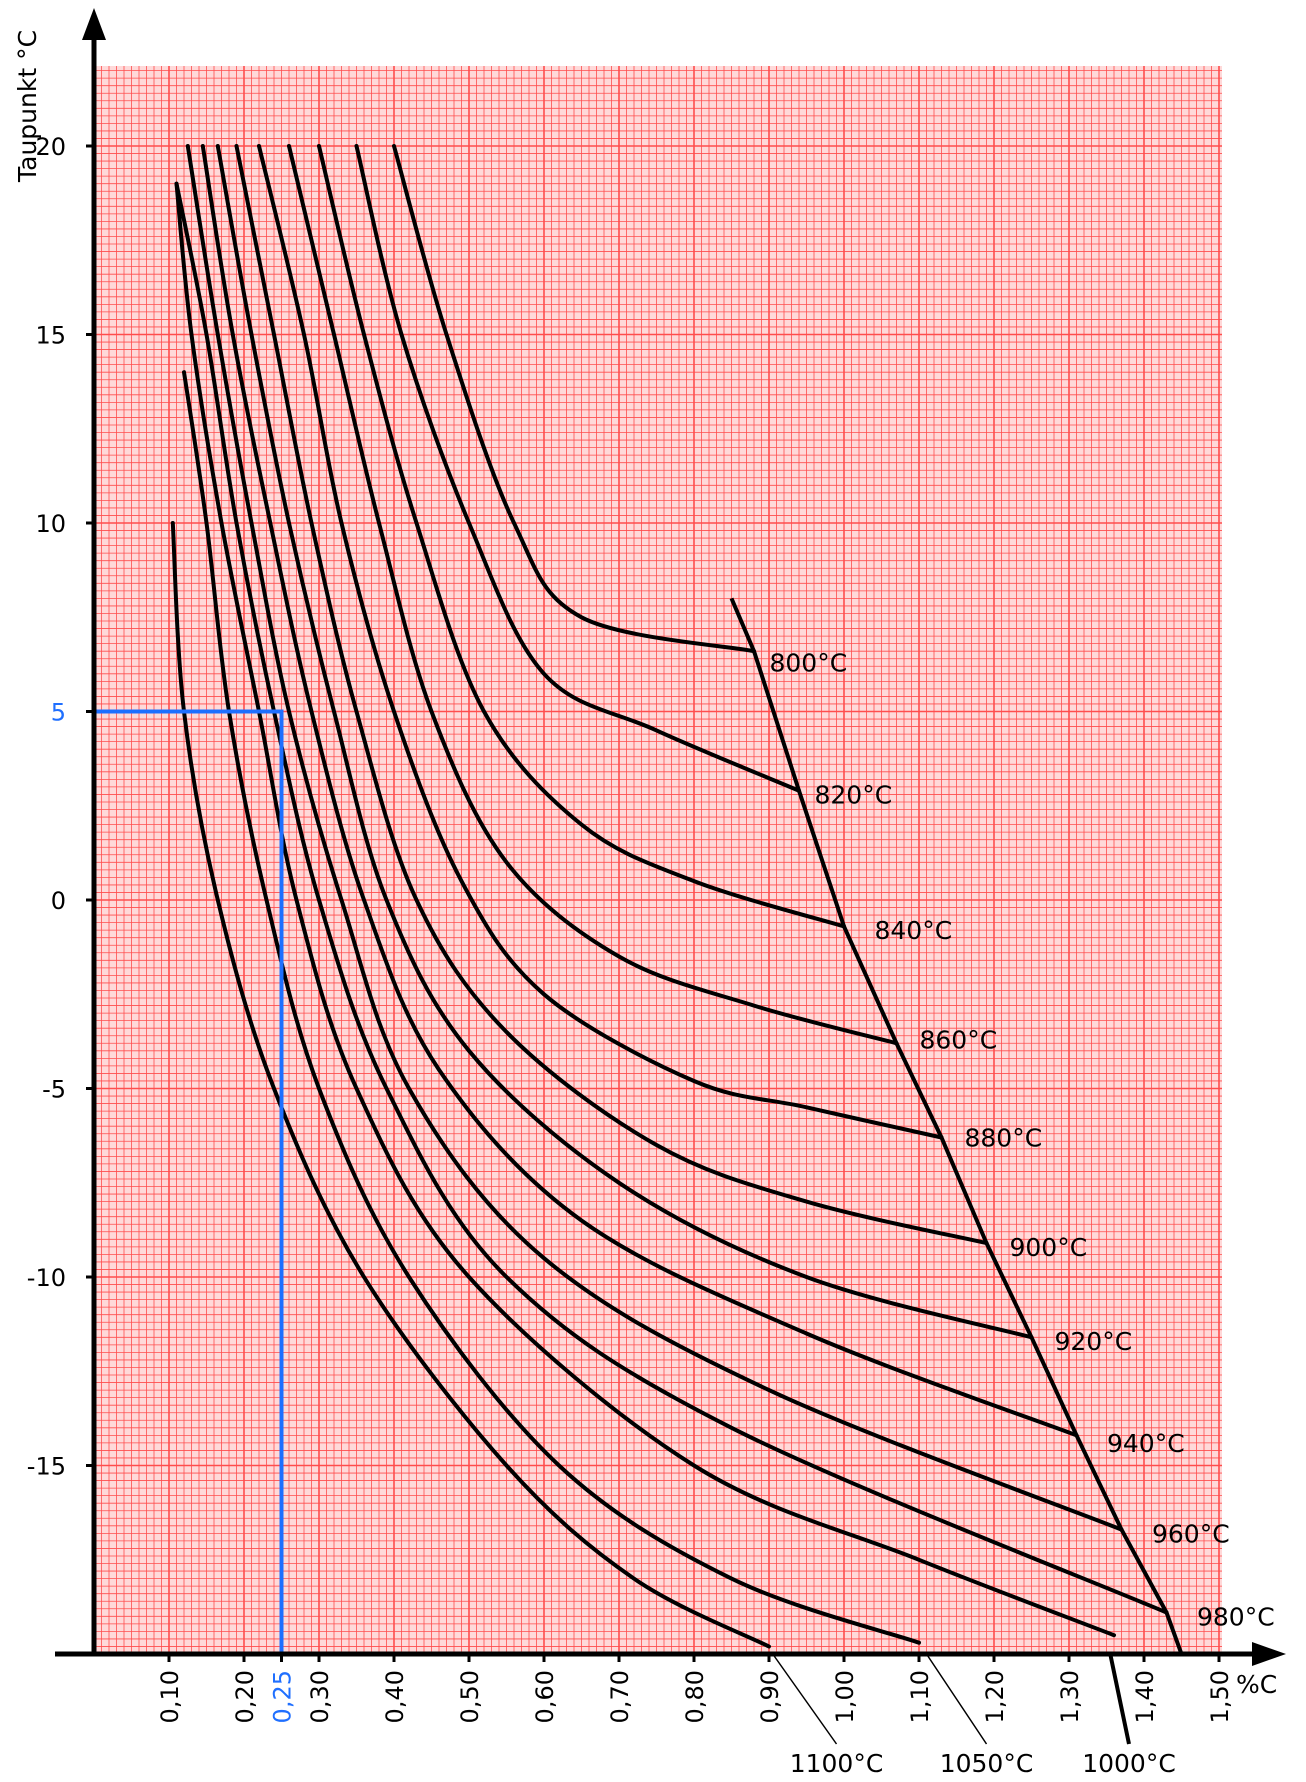 This screenshot has height=1782, width=1306. Describe the element at coordinates (94, 24) in the screenshot. I see `y-axis-arrow` at that location.